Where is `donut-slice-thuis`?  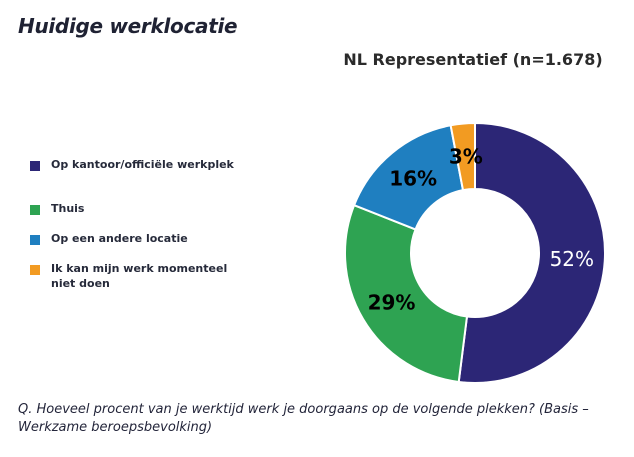
donut-slice-thuis is located at coordinates (406, 293).